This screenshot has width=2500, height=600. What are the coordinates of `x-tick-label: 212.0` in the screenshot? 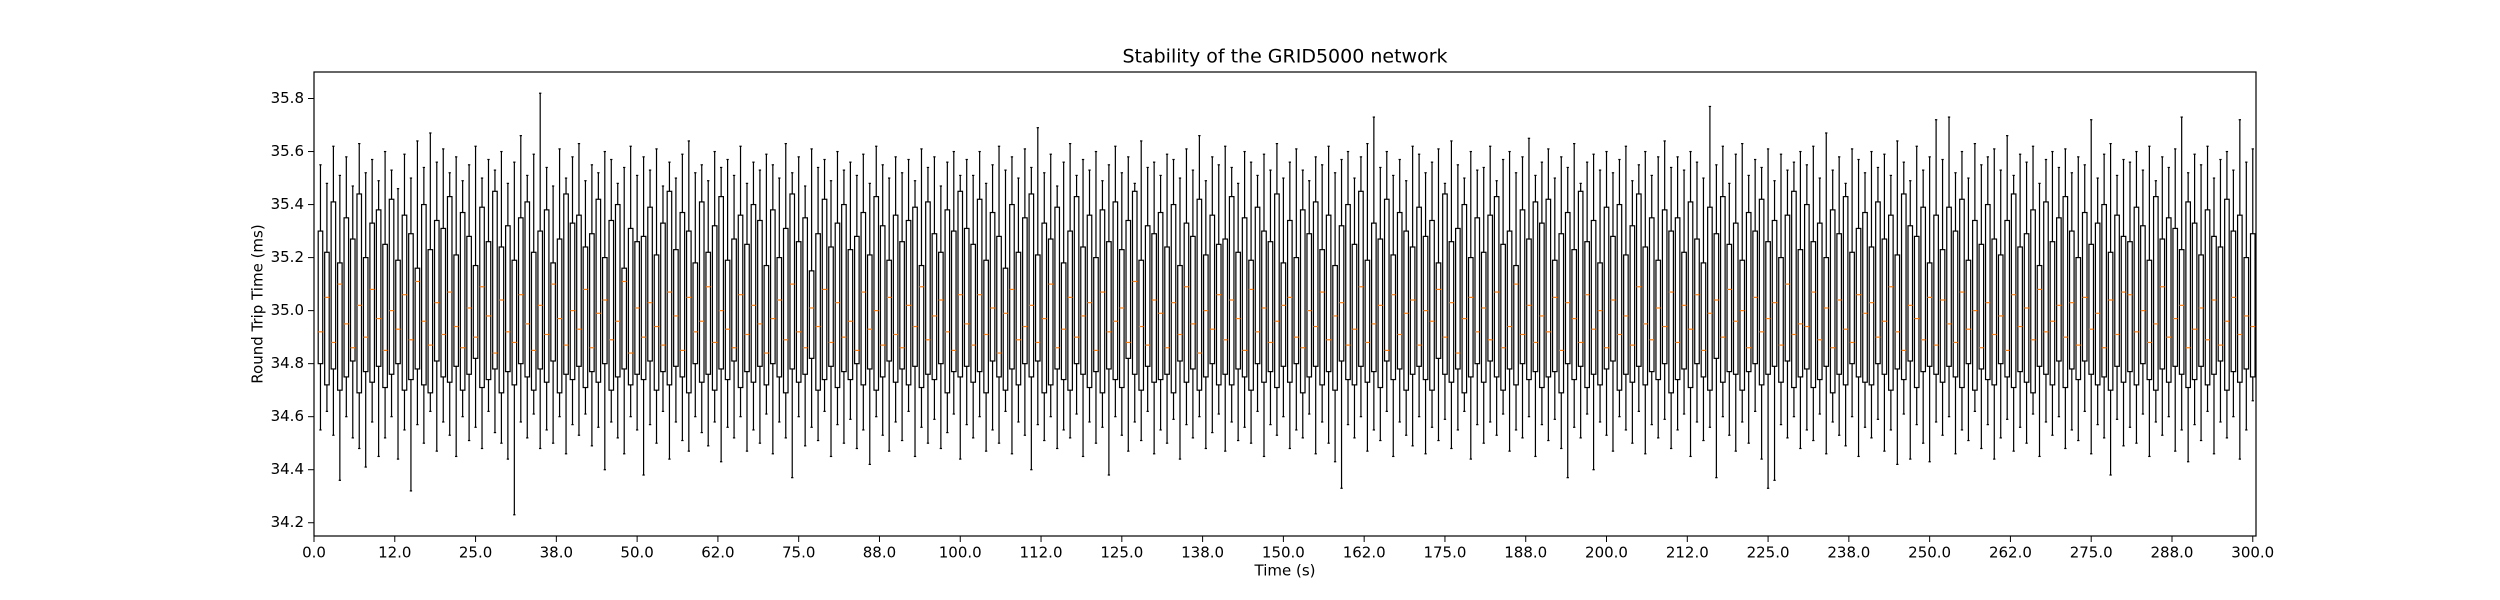 It's located at (1687, 553).